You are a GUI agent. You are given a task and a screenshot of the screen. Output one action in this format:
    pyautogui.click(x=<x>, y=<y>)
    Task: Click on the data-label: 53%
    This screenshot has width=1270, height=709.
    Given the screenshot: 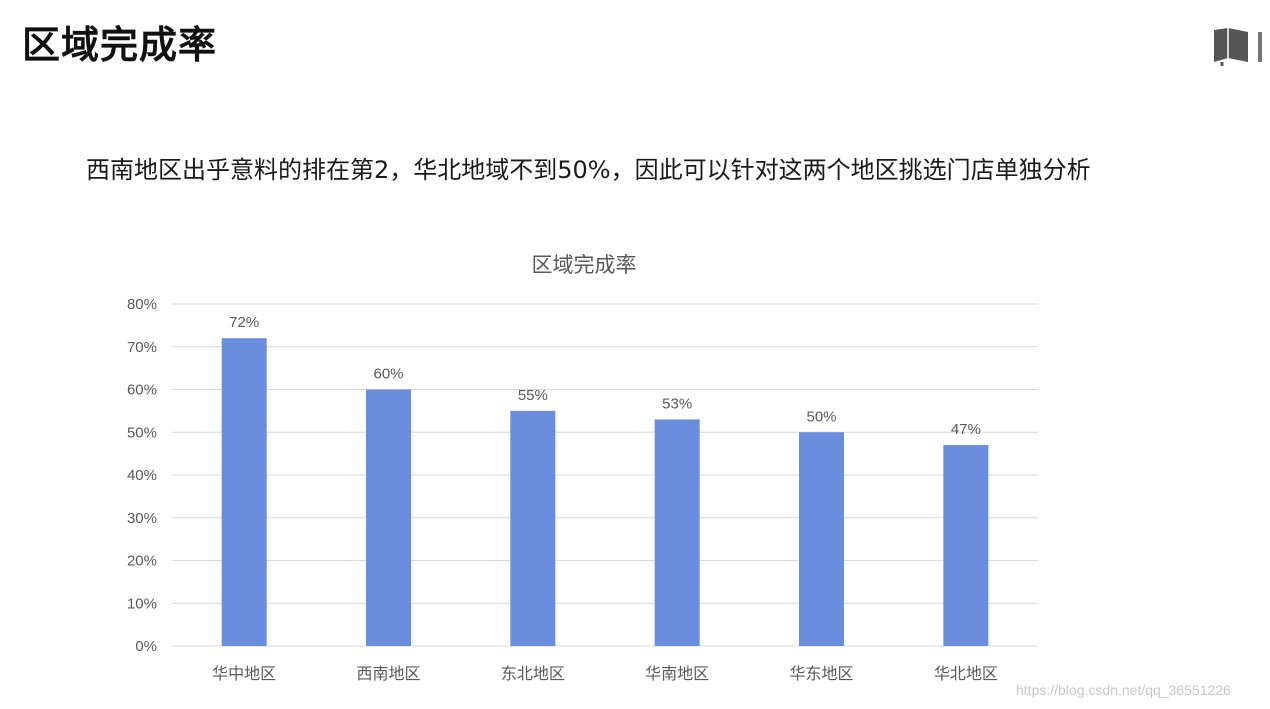 What is the action you would take?
    pyautogui.click(x=677, y=403)
    